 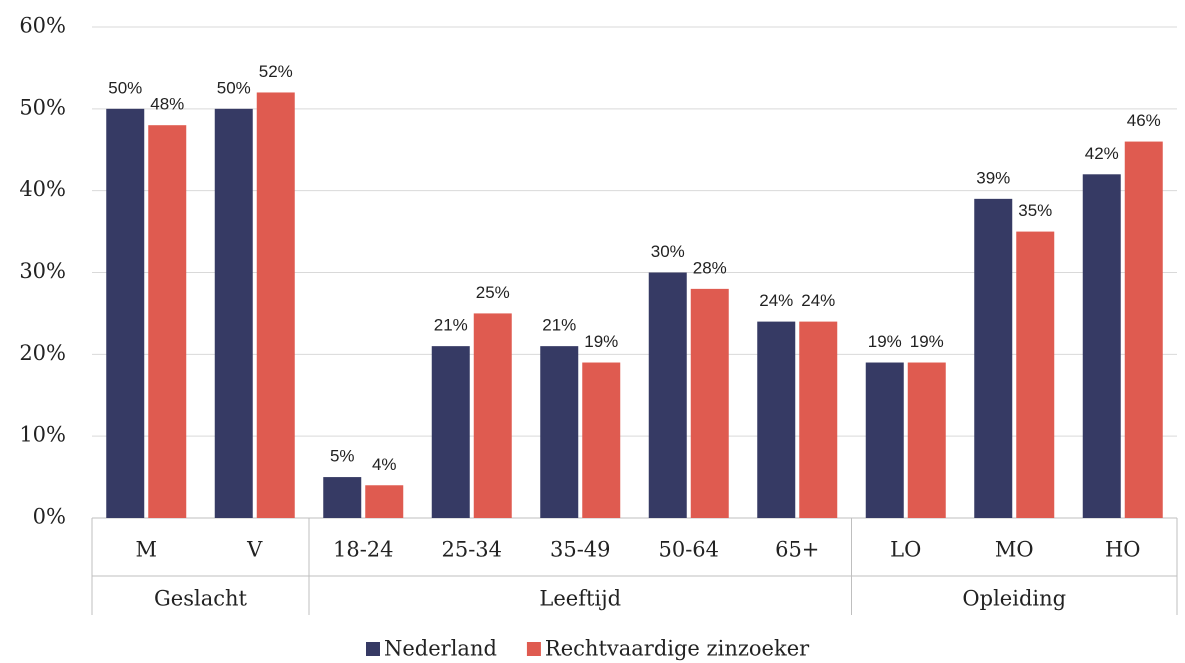 I want to click on x-tick-label: 35-49, so click(x=580, y=550).